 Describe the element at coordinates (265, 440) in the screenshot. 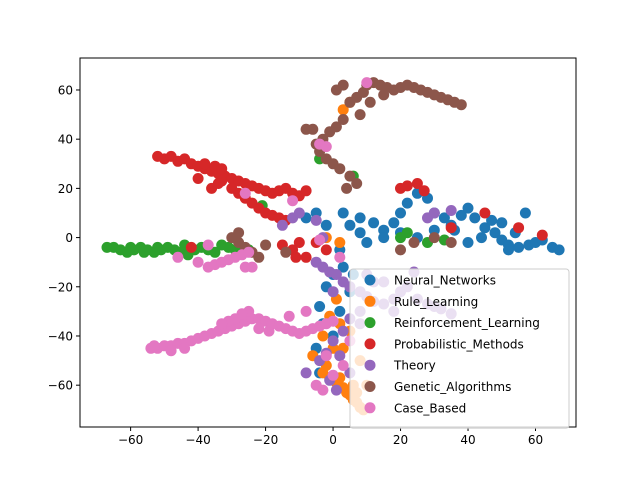

I see `x-tick-label: −20` at that location.